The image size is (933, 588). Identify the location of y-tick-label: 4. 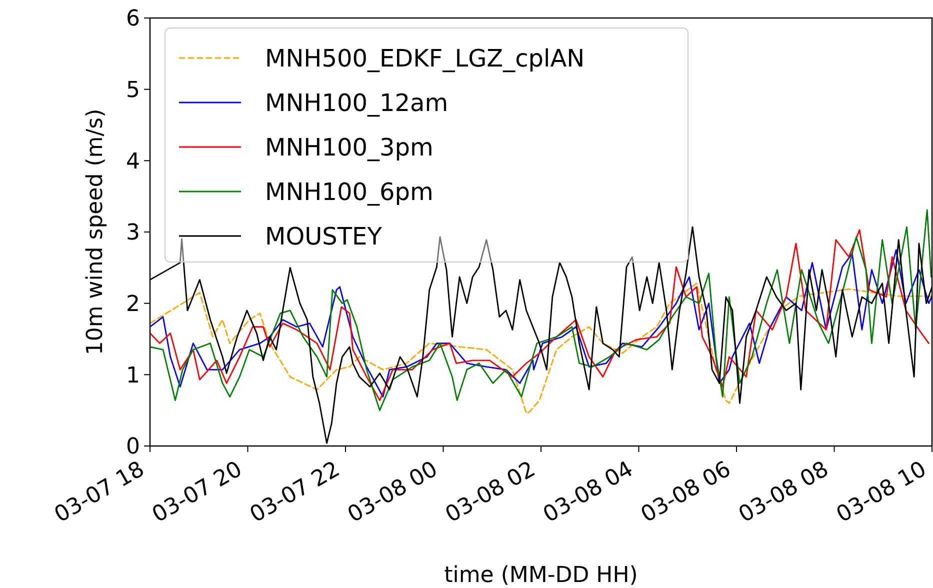
(133, 161).